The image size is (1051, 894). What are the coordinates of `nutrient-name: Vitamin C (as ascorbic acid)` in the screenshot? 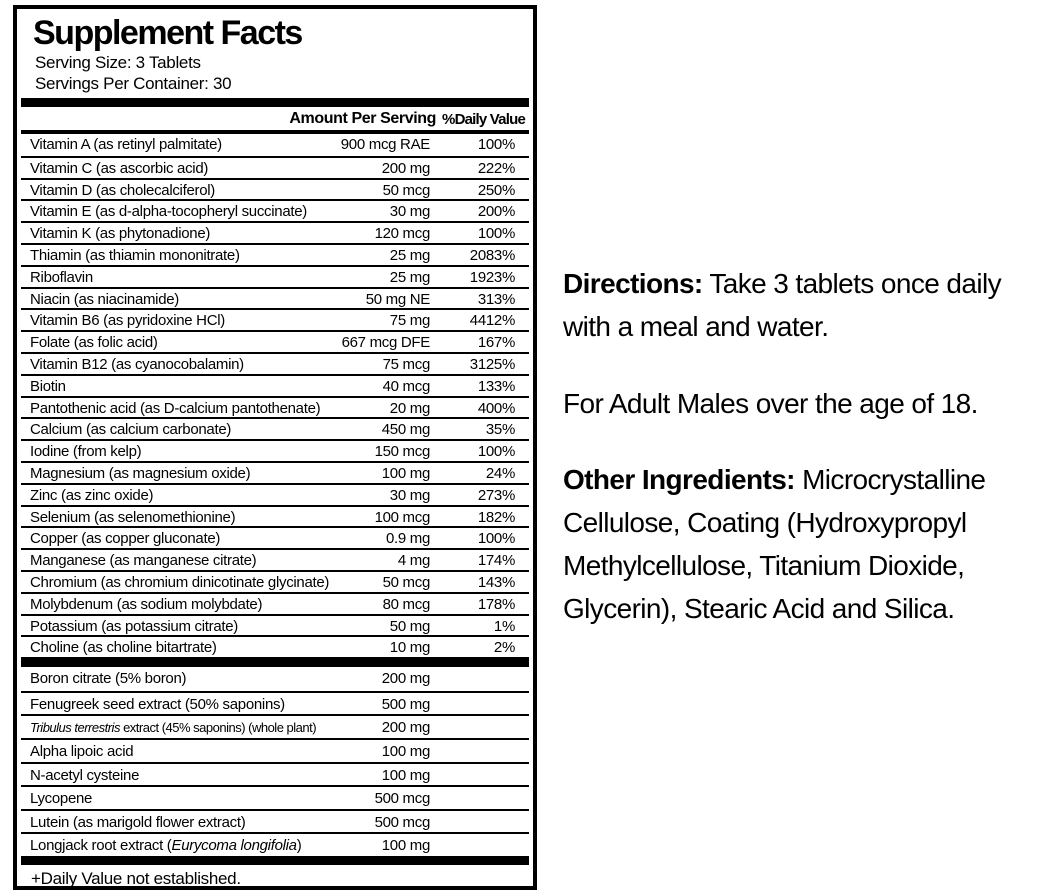 It's located at (119, 168).